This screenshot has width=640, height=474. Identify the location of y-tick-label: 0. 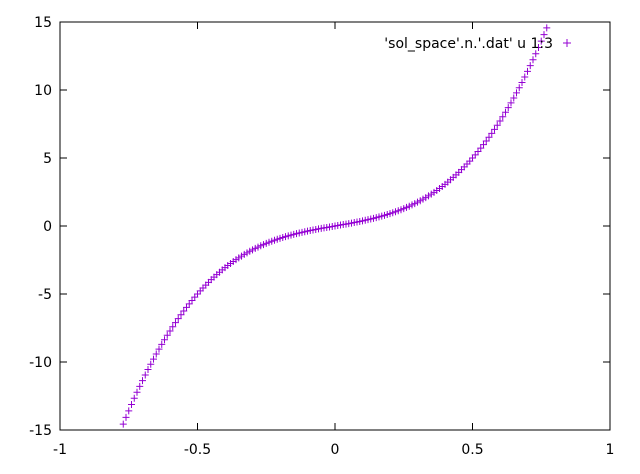
(47, 227).